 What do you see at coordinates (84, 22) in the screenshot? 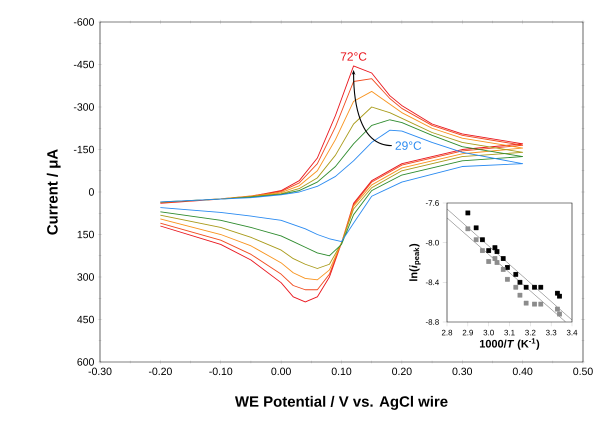
I see `y-tick-label: -600` at bounding box center [84, 22].